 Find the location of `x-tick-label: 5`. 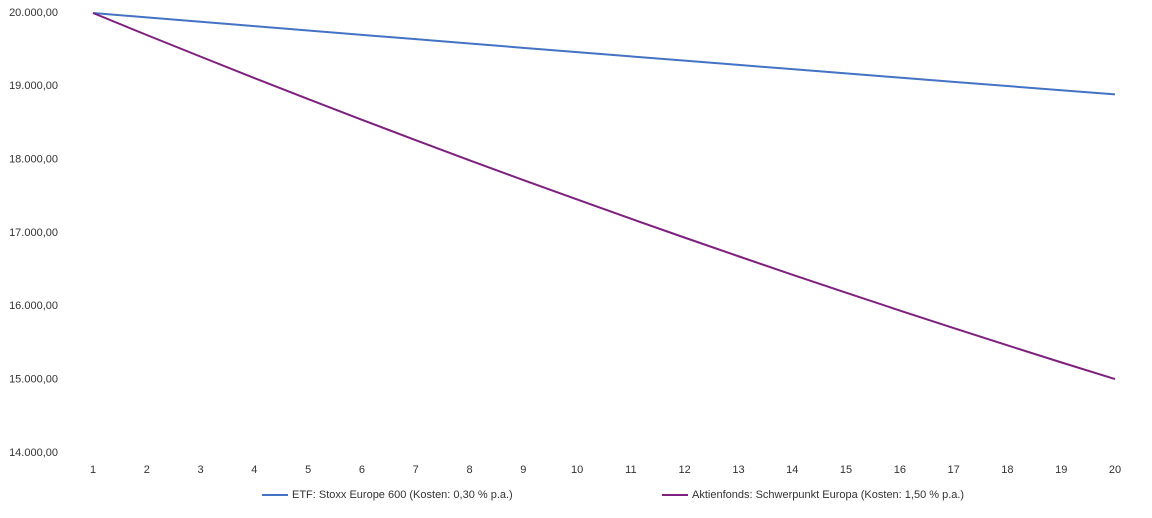

x-tick-label: 5 is located at coordinates (308, 470).